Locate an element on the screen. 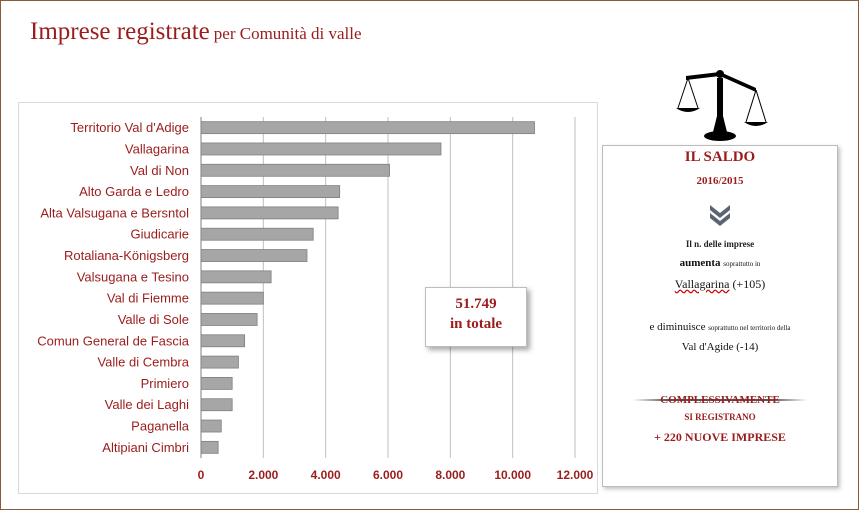  x-tick-label: 2.000 is located at coordinates (263, 475).